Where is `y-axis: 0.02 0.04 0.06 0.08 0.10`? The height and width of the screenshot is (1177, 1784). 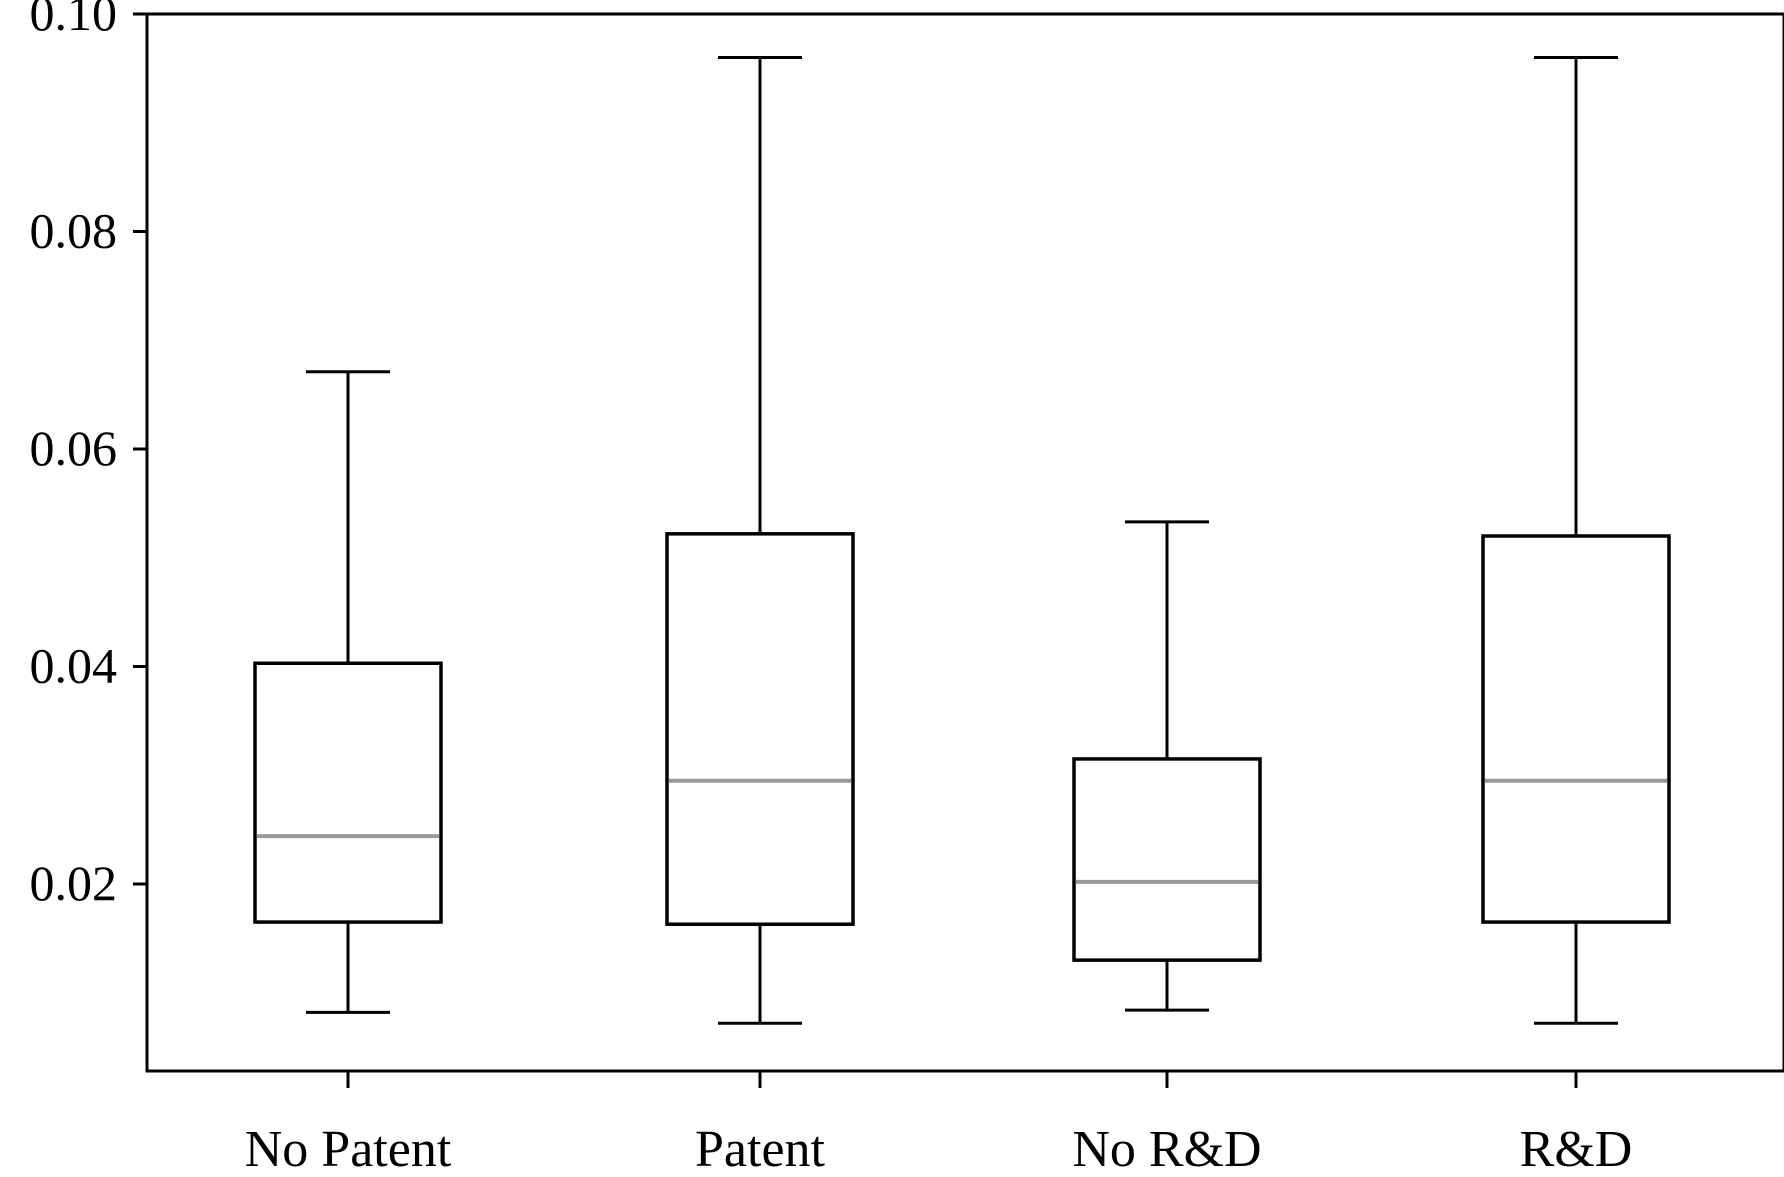 y-axis: 0.02 0.04 0.06 0.08 0.10 is located at coordinates (88, 455).